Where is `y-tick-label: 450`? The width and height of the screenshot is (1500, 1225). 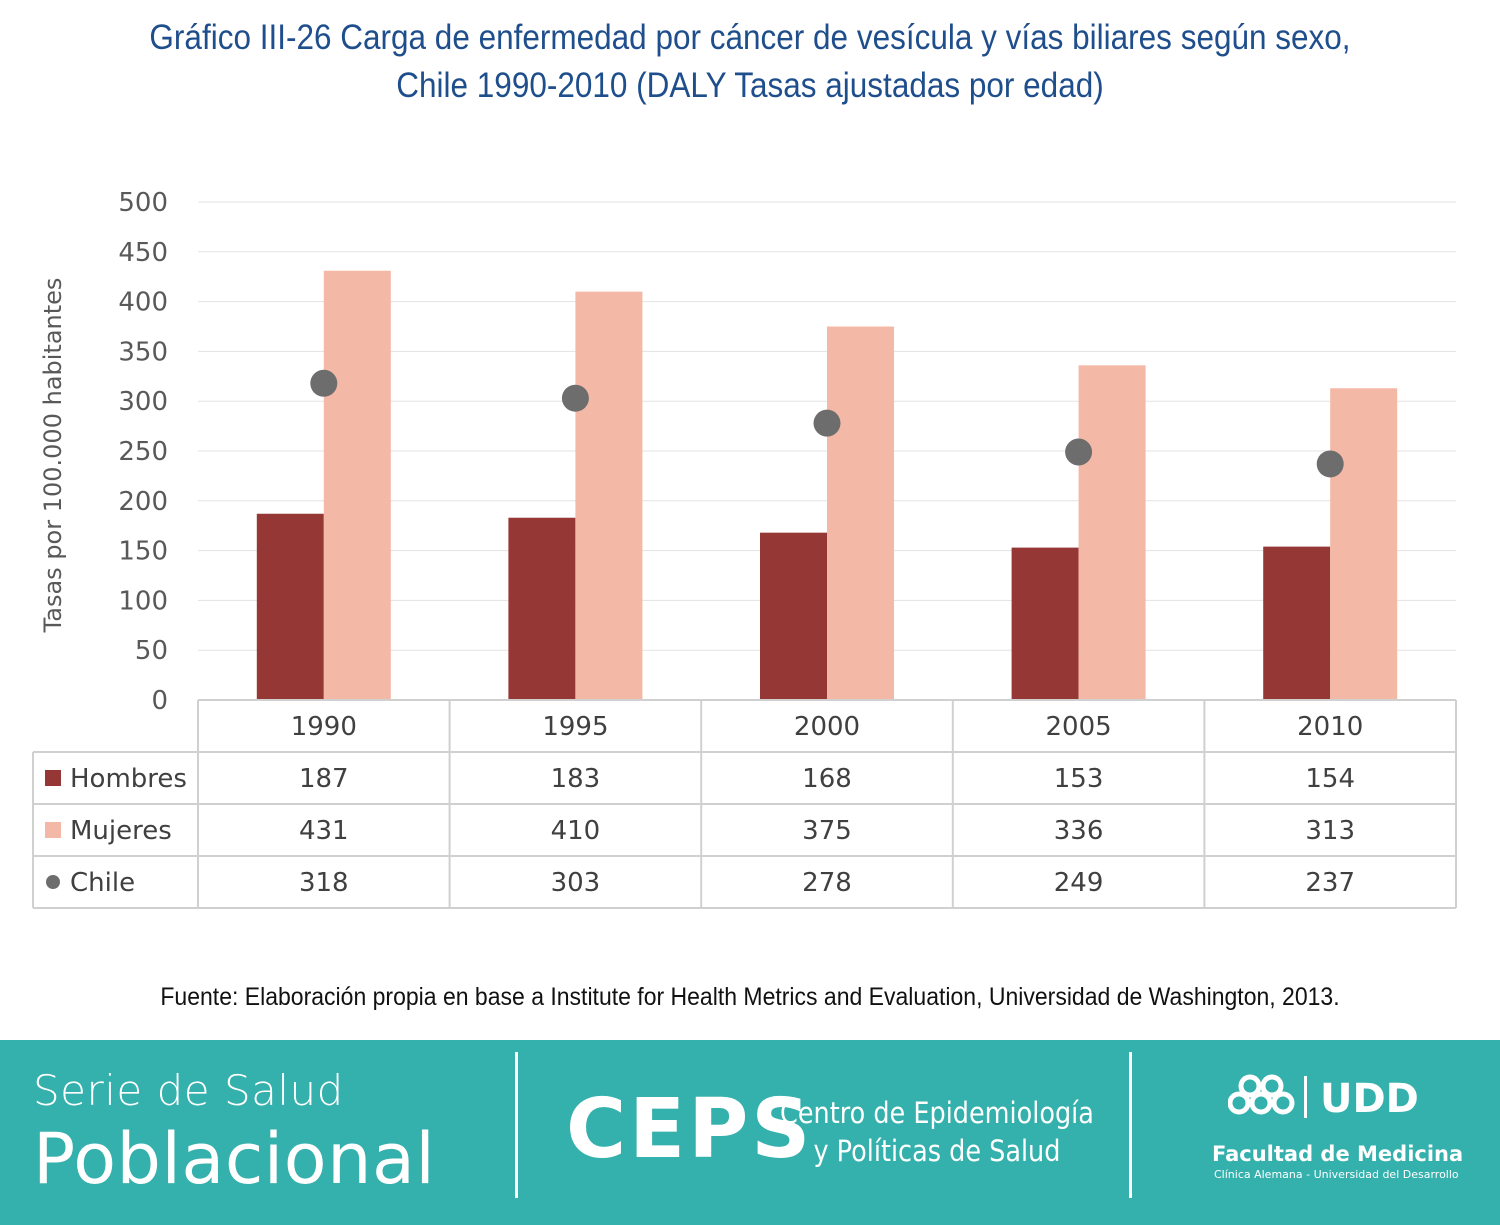
y-tick-label: 450 is located at coordinates (143, 253).